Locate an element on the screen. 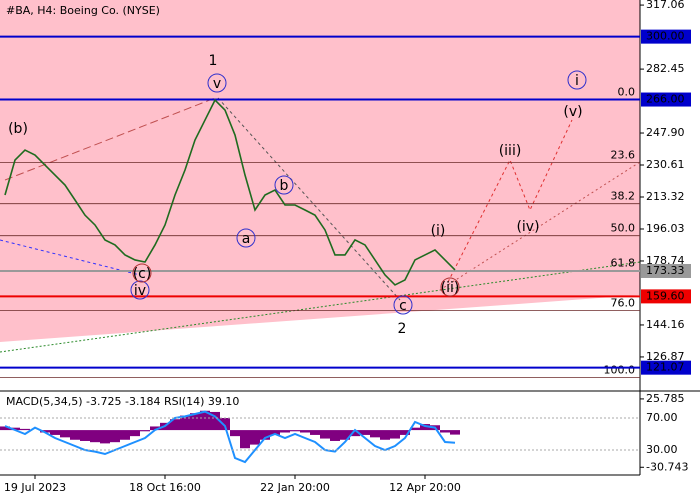  level-label: 159.60 is located at coordinates (665, 295).